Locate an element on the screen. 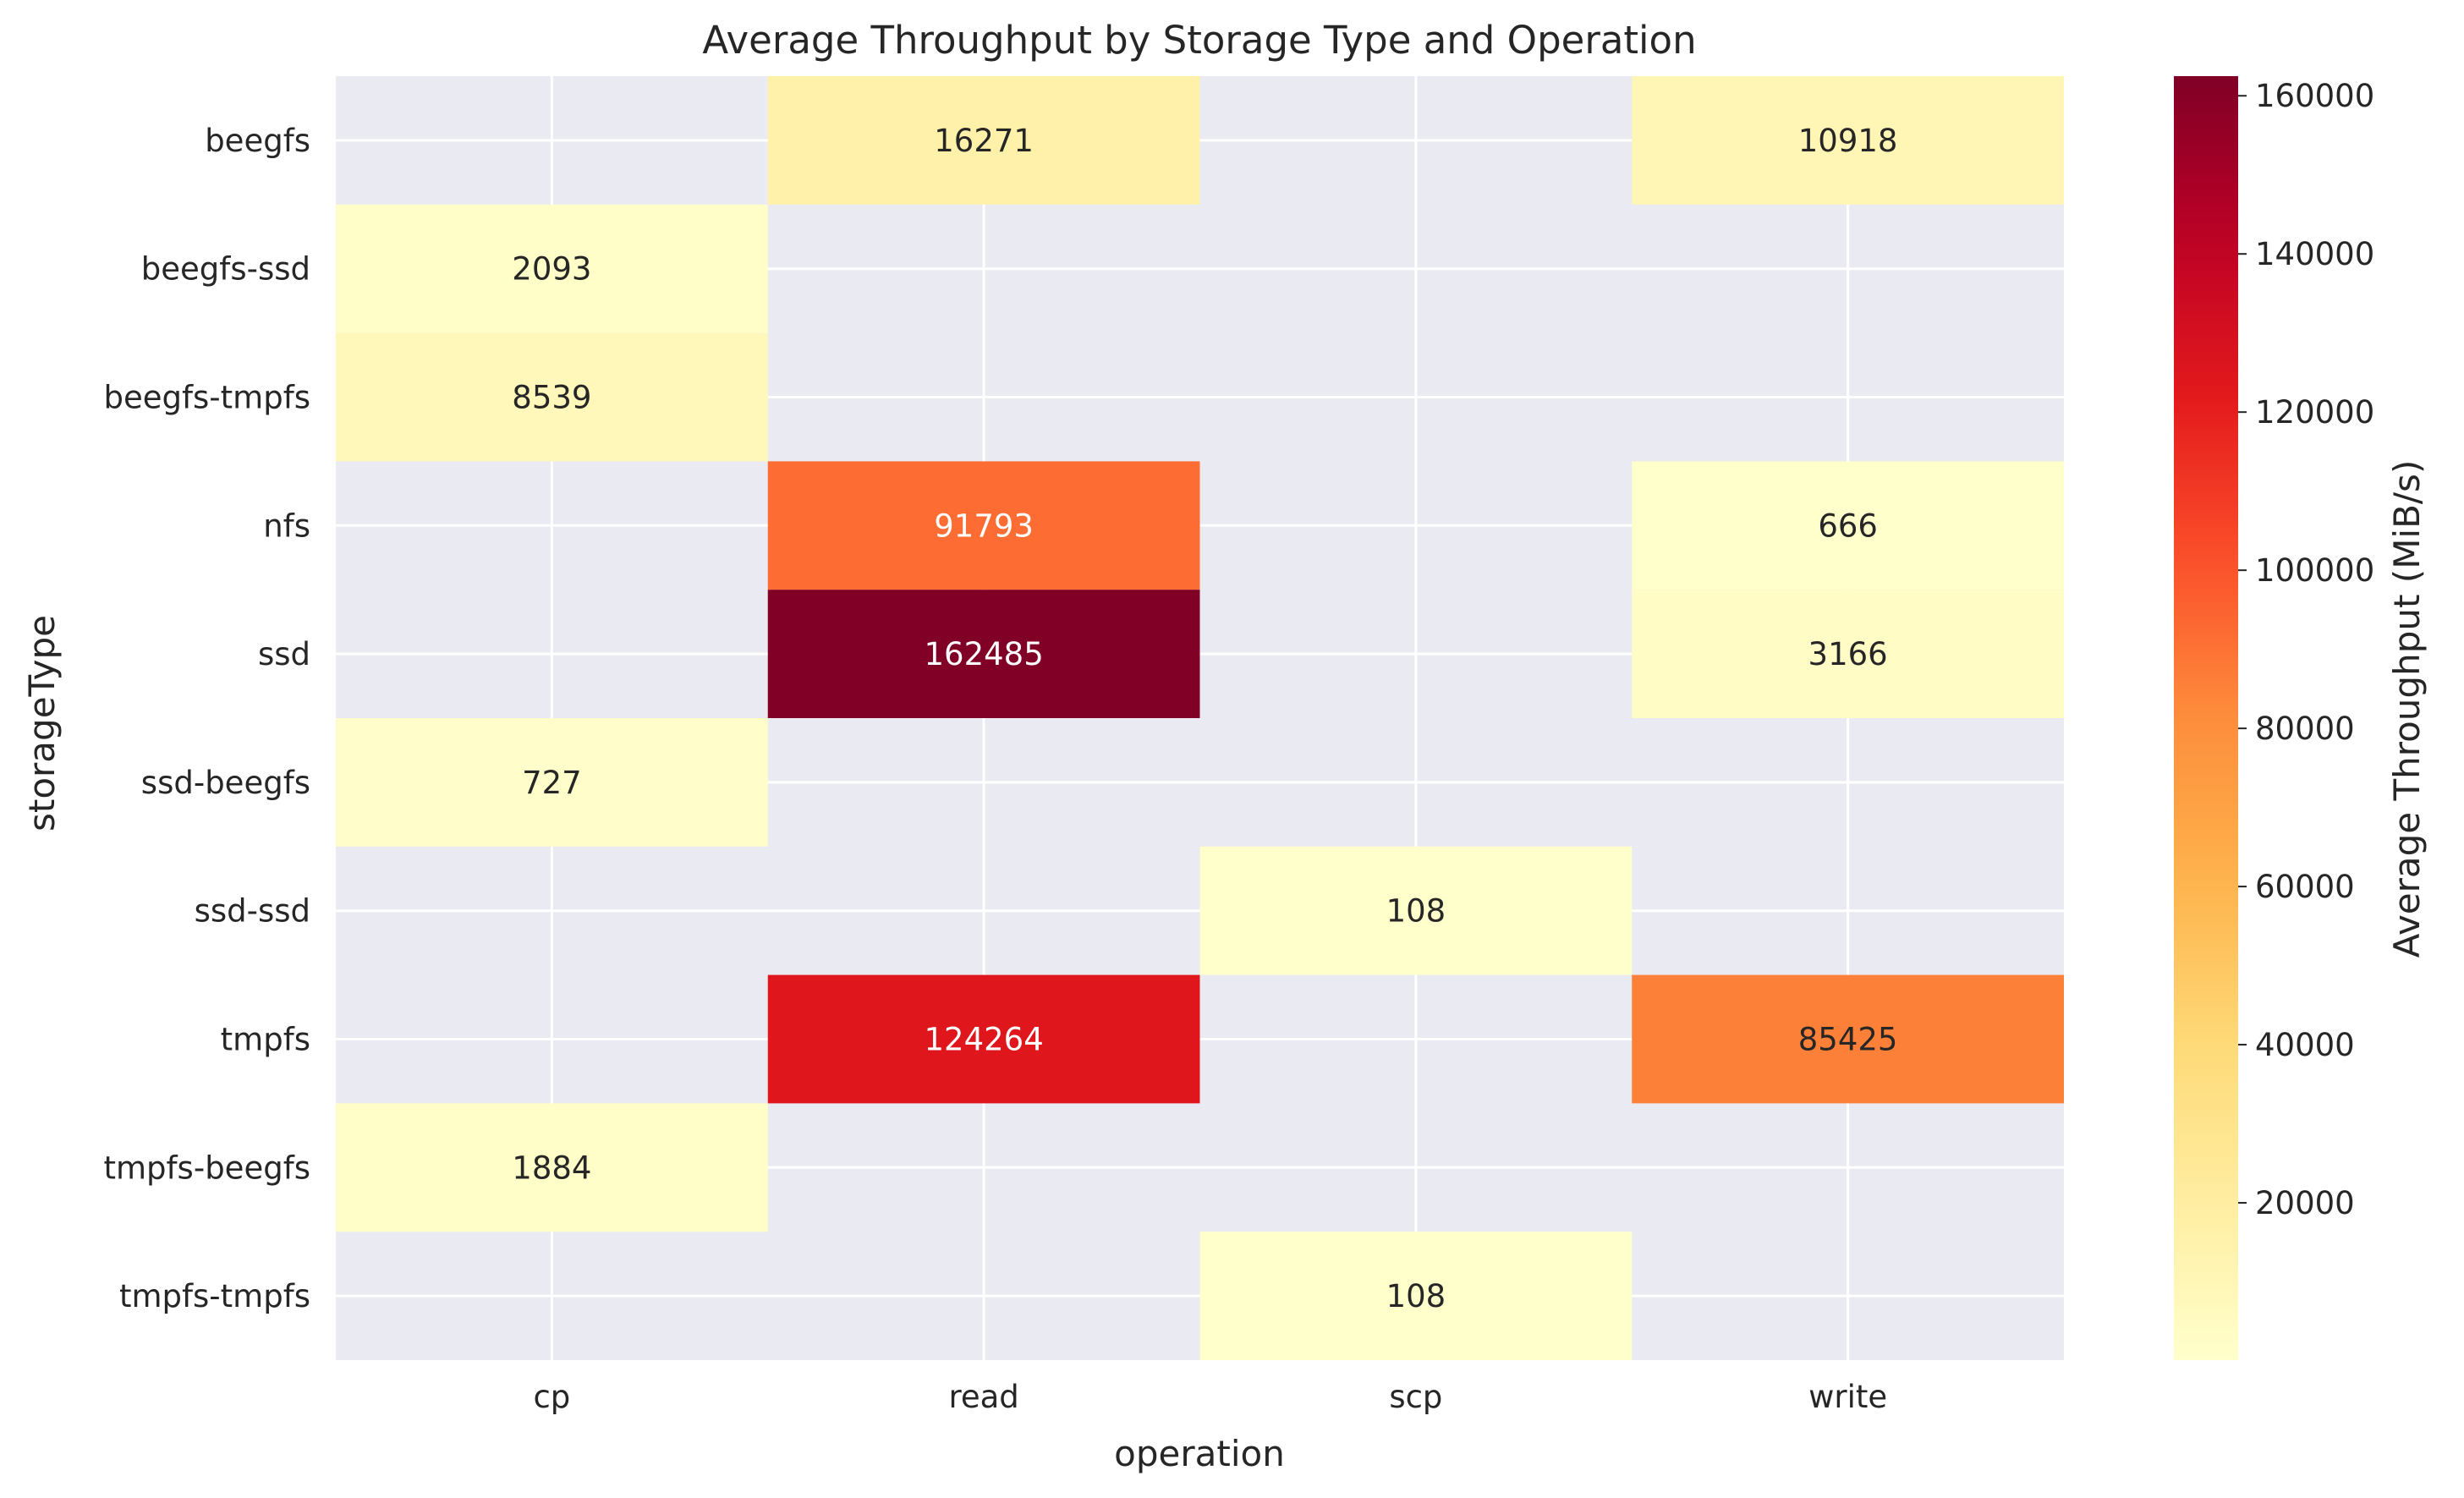  cell-value-label: 85425 is located at coordinates (1848, 1040).